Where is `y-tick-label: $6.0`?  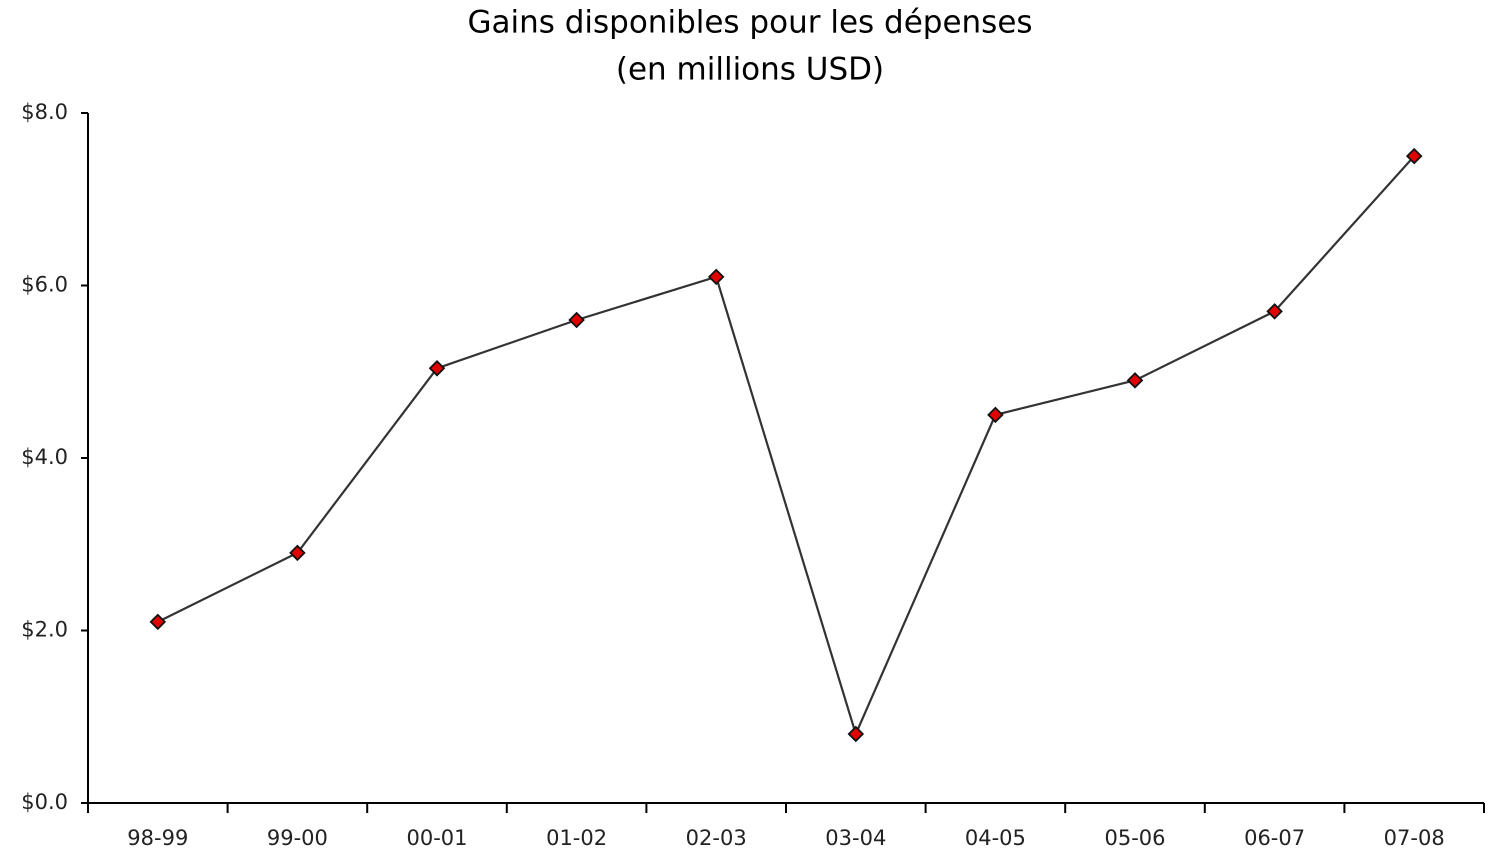 y-tick-label: $6.0 is located at coordinates (44, 285).